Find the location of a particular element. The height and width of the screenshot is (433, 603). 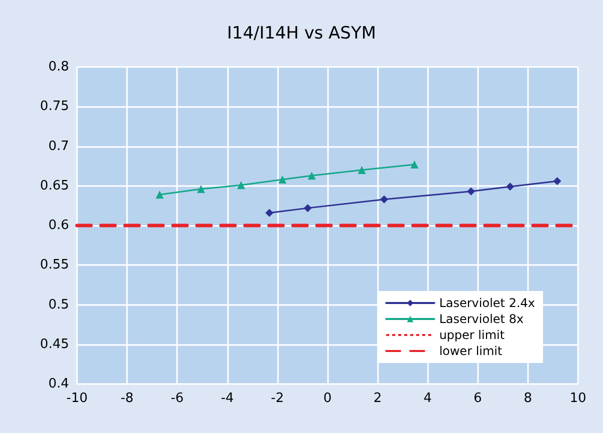

x-tick-label: -4 is located at coordinates (227, 398).